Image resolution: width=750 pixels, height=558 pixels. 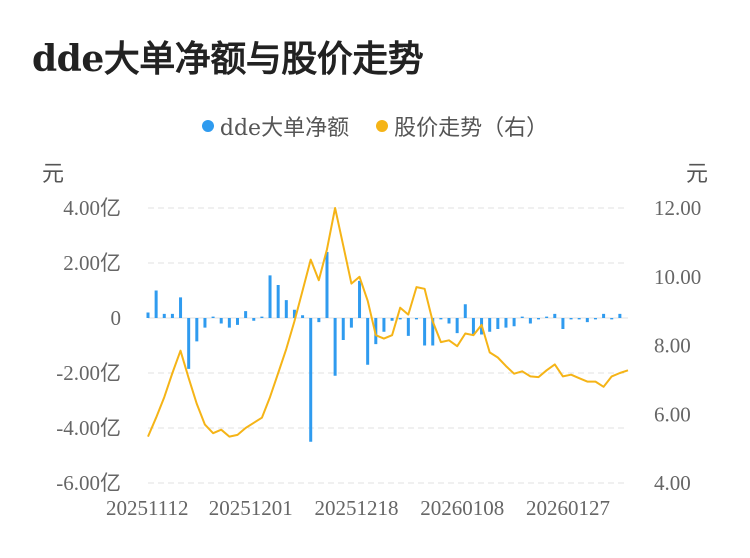 What do you see at coordinates (471, 128) in the screenshot?
I see `legend-label-price: 股价走势（右）` at bounding box center [471, 128].